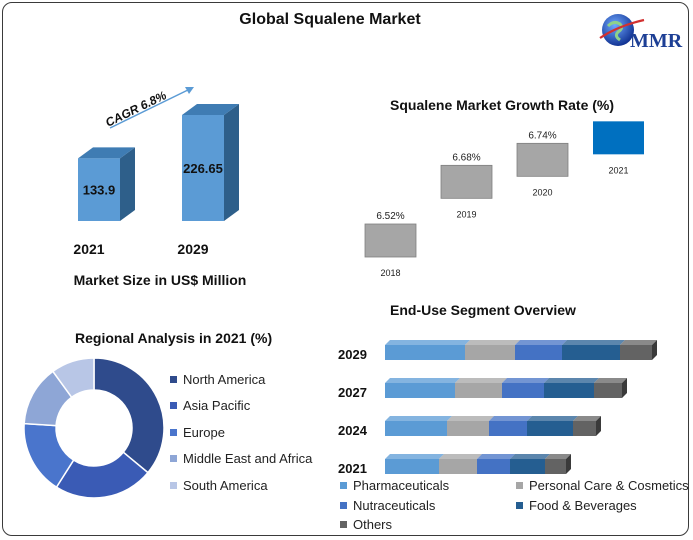 The height and width of the screenshot is (540, 693). I want to click on logo-text: MMR, so click(656, 41).